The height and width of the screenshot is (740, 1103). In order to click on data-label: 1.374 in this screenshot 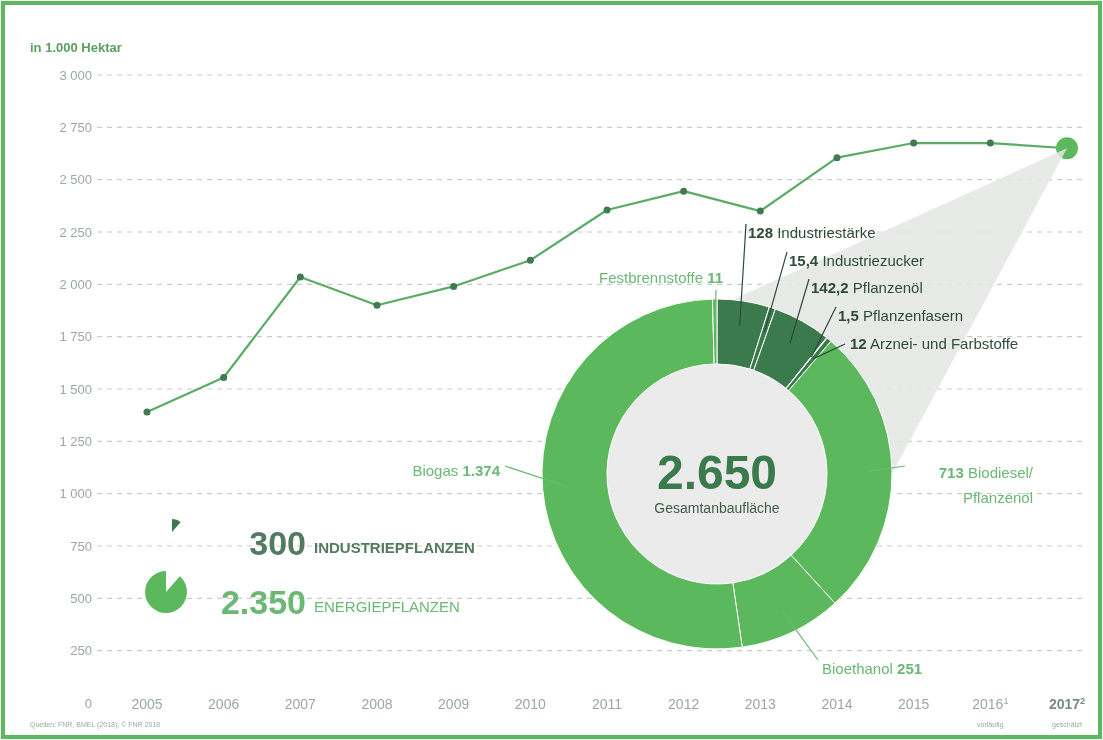, I will do `click(481, 470)`.